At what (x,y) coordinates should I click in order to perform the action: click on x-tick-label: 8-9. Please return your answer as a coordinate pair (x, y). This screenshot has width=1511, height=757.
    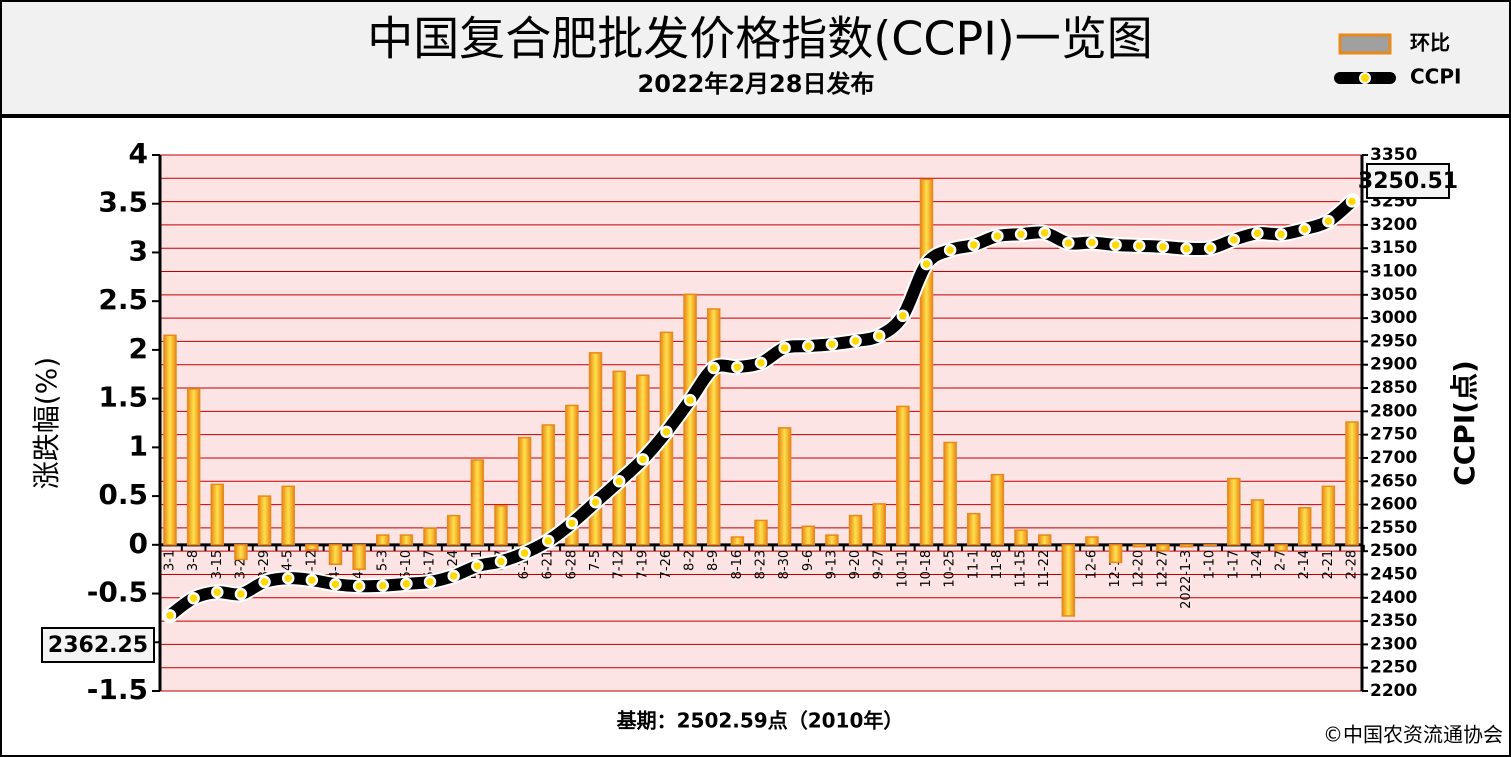
    Looking at the image, I should click on (713, 560).